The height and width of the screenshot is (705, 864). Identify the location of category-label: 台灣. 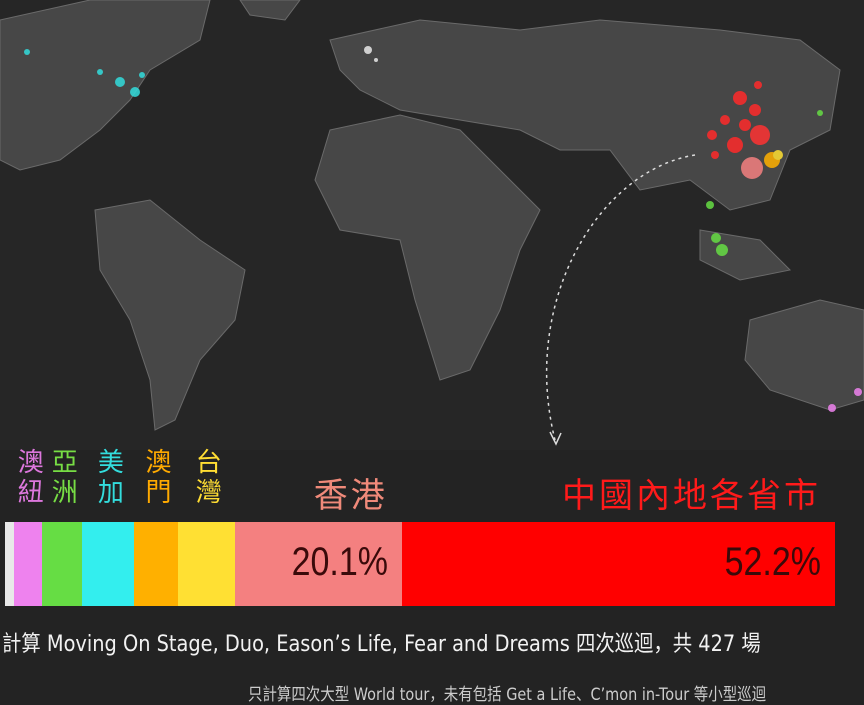
(206, 478).